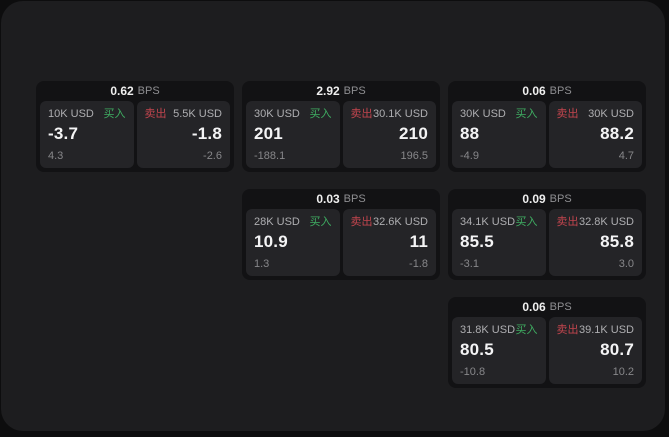 Image resolution: width=669 pixels, height=437 pixels. I want to click on bps-spread-value: 2.92, so click(328, 91).